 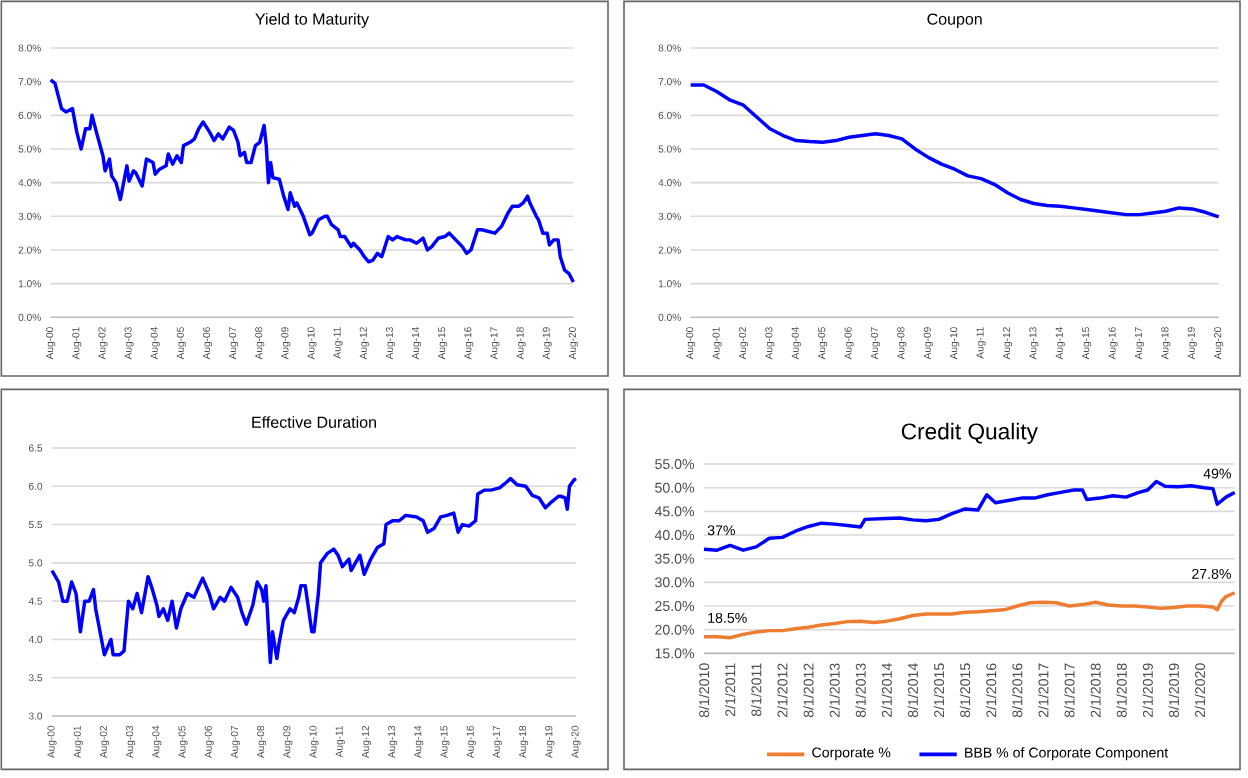 What do you see at coordinates (312, 20) in the screenshot?
I see `chart-title: Yield to Maturity` at bounding box center [312, 20].